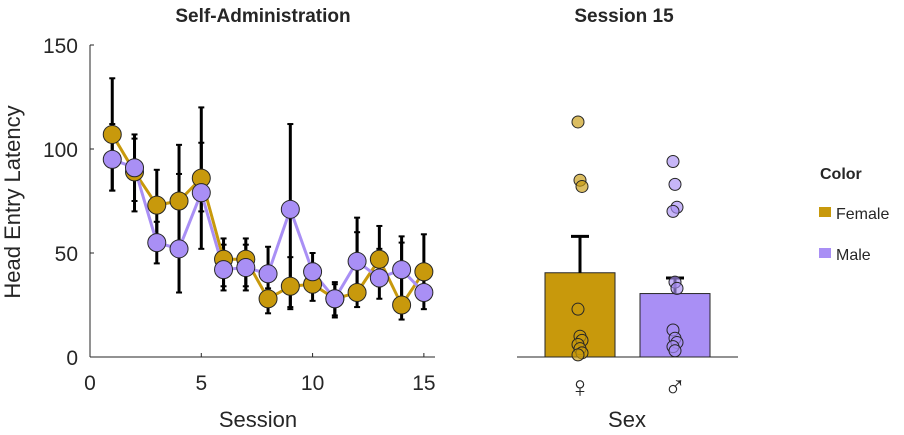 This screenshot has width=904, height=435. Describe the element at coordinates (825, 212) in the screenshot. I see `legend-swatch-female` at that location.